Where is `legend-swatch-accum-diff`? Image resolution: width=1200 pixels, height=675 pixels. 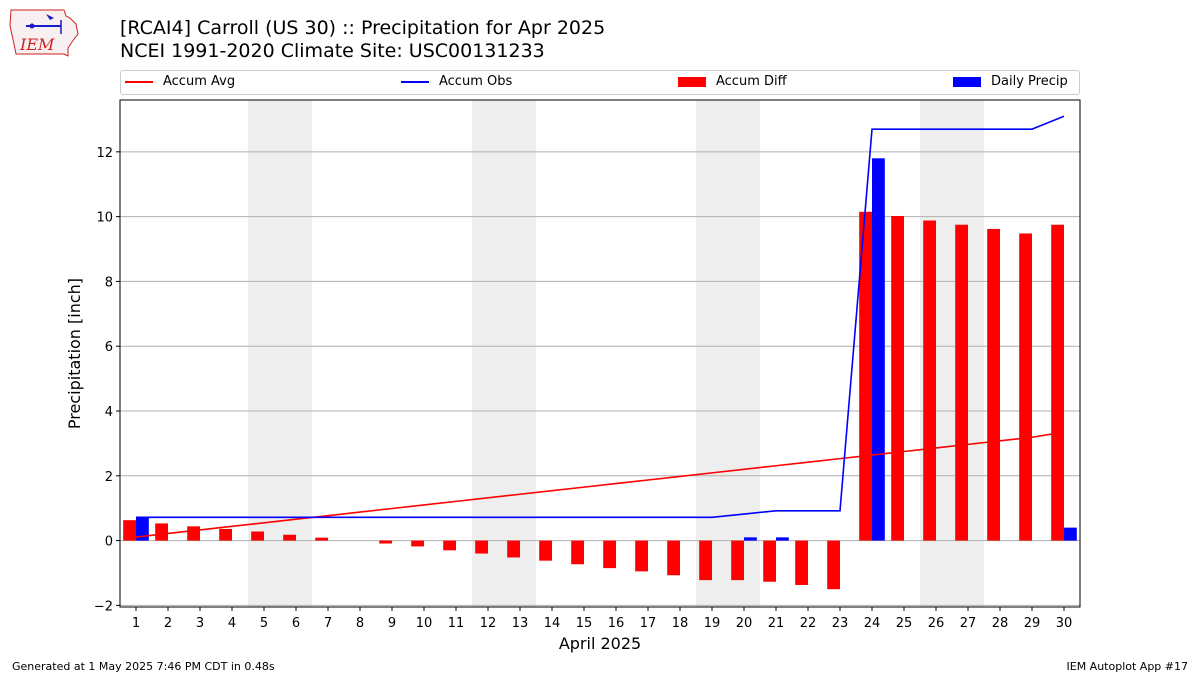
legend-swatch-accum-diff is located at coordinates (692, 81).